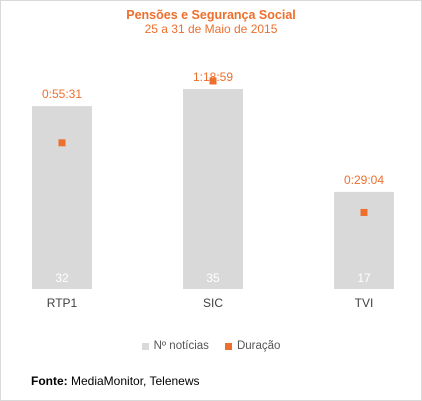  I want to click on bar-tvi, so click(364, 240).